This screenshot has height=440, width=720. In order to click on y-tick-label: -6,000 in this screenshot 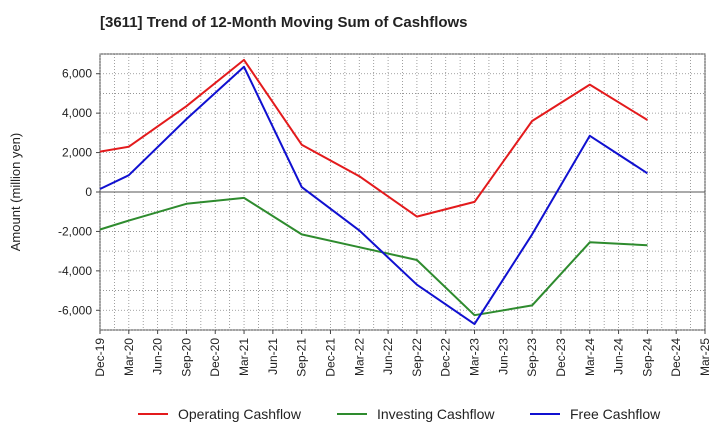, I will do `click(75, 310)`.